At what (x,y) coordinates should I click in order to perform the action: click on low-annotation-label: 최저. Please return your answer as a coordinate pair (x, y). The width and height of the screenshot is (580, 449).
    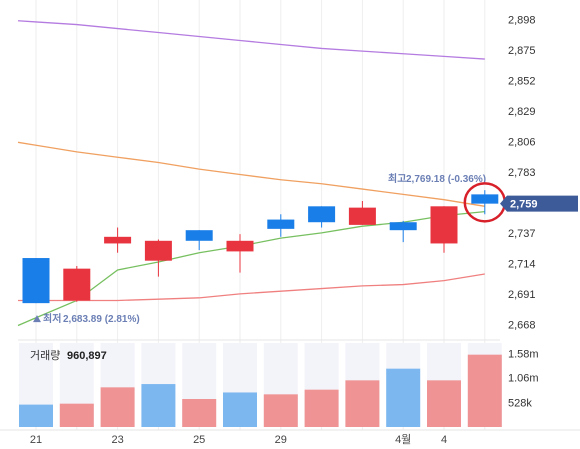
    Looking at the image, I should click on (52, 318).